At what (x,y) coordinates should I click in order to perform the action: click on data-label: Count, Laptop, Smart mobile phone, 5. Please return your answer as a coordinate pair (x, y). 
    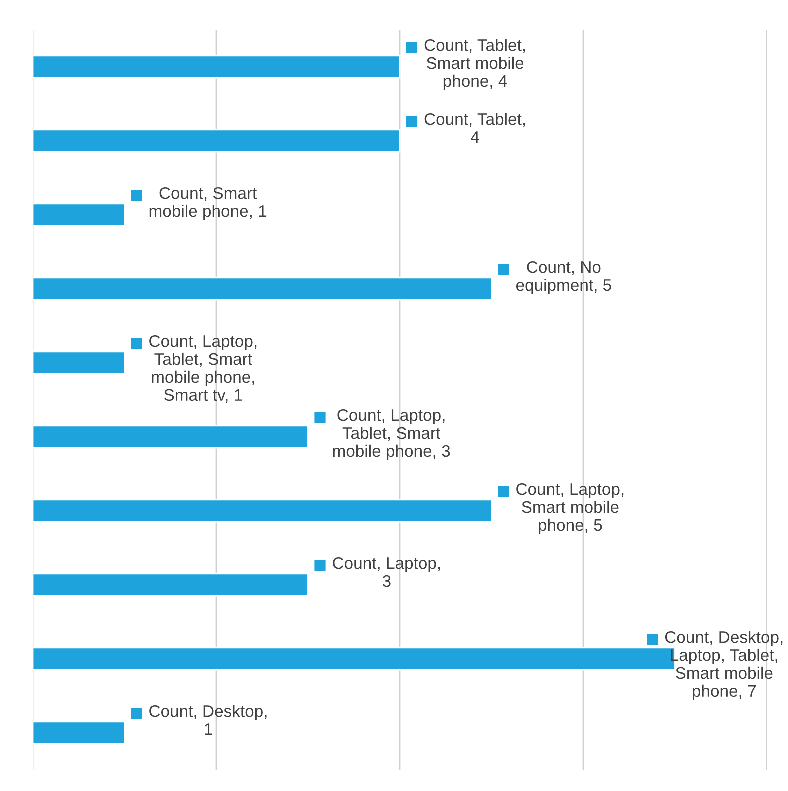
    Looking at the image, I should click on (570, 508).